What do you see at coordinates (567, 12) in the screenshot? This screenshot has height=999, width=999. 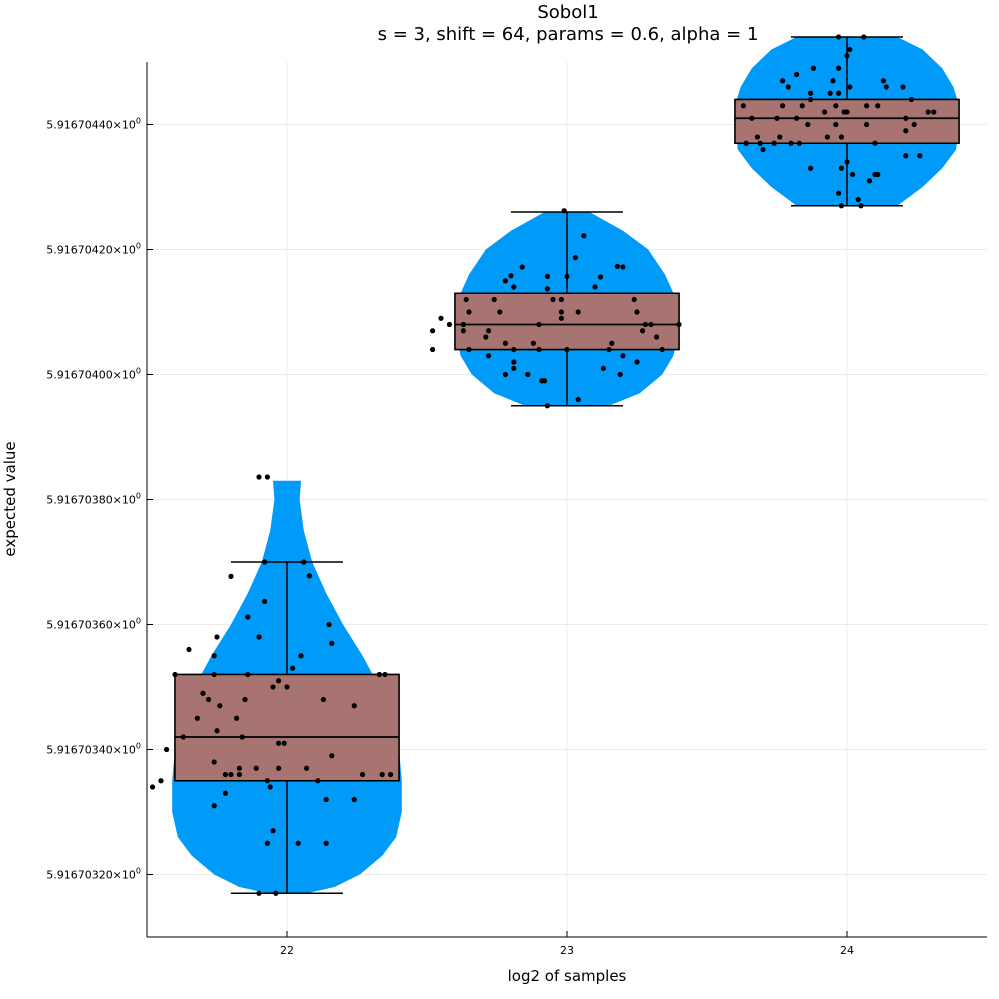 I see `chart-title: Sobol1` at bounding box center [567, 12].